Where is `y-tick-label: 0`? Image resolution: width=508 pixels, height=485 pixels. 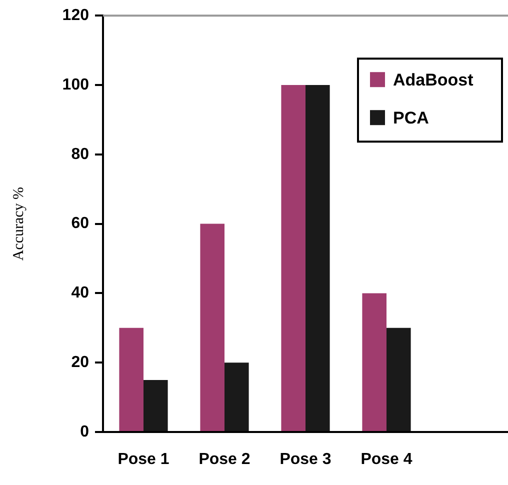 y-tick-label: 0 is located at coordinates (85, 431).